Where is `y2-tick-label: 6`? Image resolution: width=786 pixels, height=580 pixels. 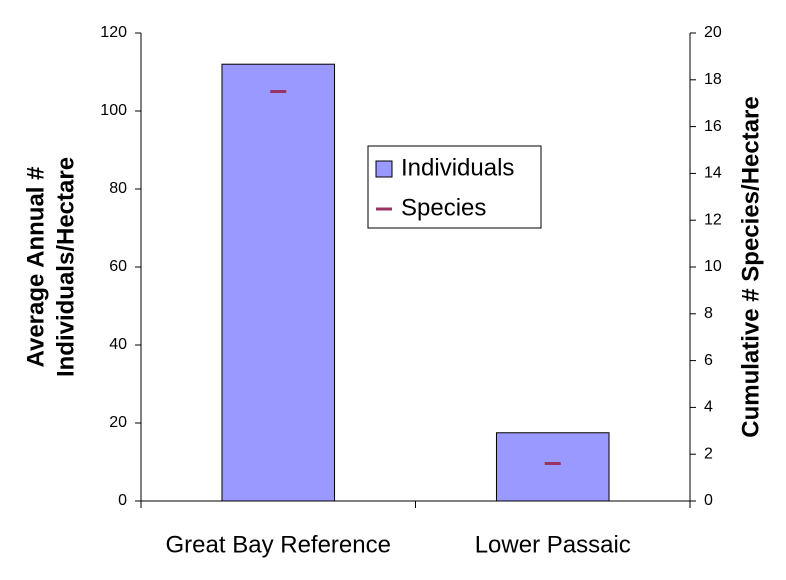 y2-tick-label: 6 is located at coordinates (708, 360).